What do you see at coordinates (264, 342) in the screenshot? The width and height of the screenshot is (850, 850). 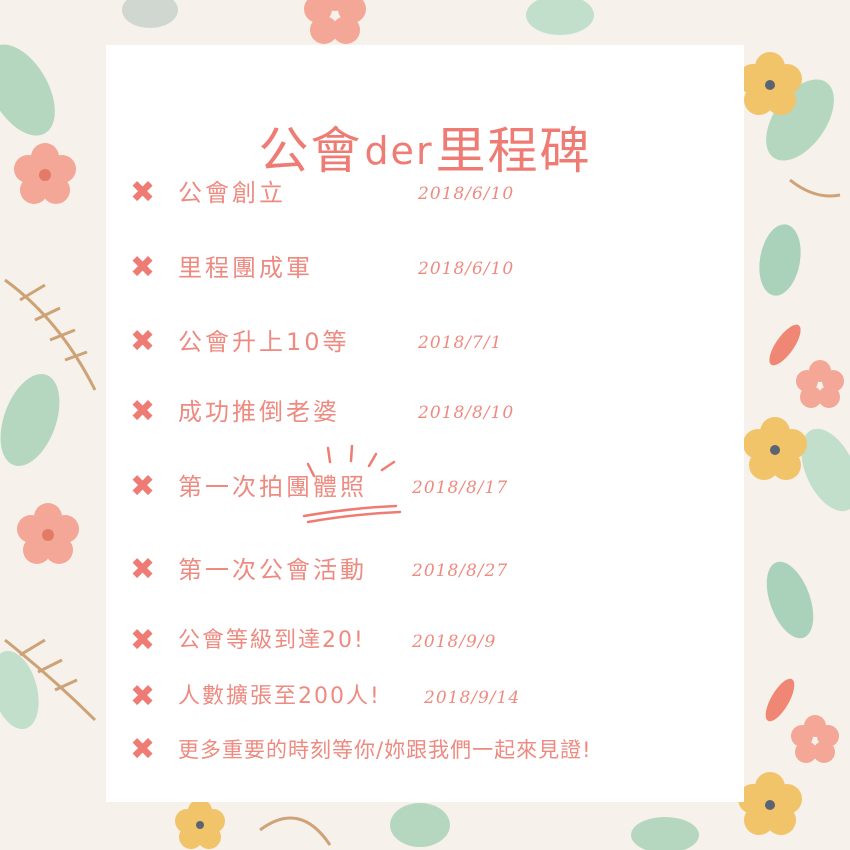 I see `milestone-label: 公會升上10等` at bounding box center [264, 342].